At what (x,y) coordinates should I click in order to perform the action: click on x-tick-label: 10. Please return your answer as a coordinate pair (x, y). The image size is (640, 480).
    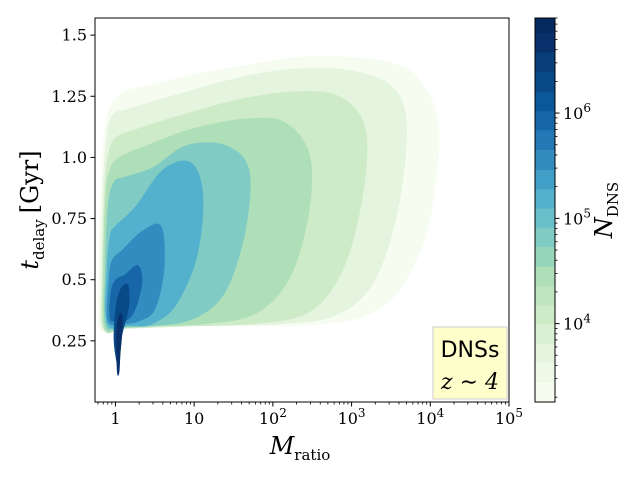
    Looking at the image, I should click on (194, 418).